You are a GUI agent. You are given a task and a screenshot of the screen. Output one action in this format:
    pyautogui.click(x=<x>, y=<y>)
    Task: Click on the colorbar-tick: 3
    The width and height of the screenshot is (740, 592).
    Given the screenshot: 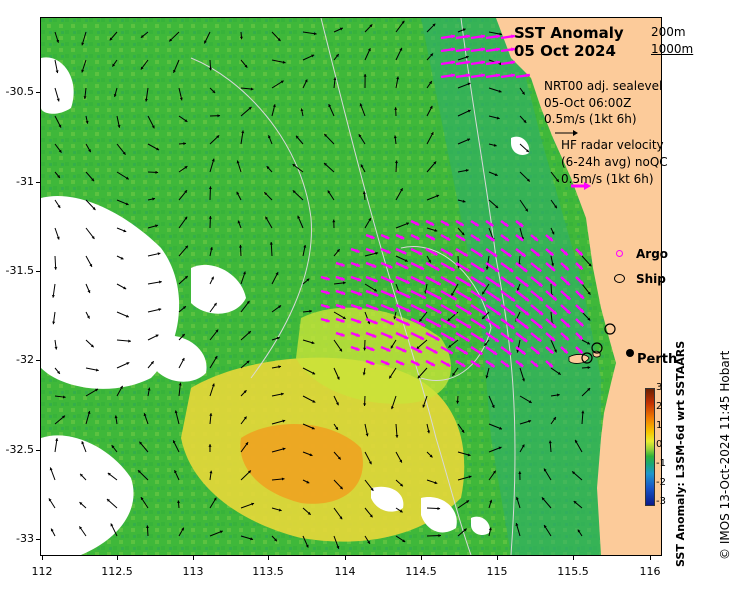 What is the action you would take?
    pyautogui.click(x=659, y=387)
    